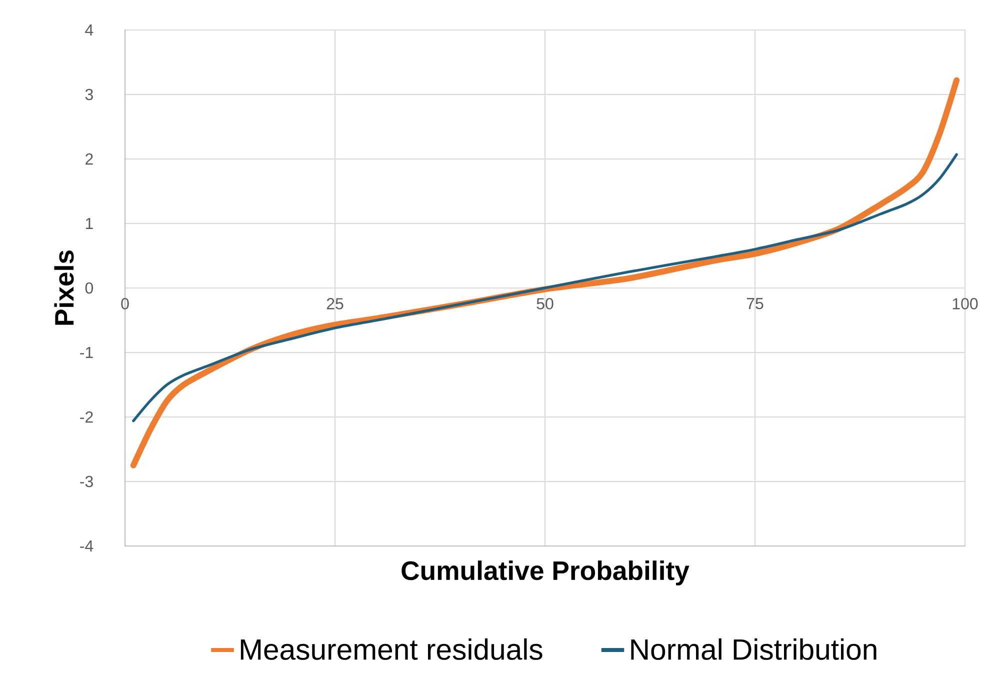  What do you see at coordinates (89, 94) in the screenshot?
I see `y-tick-label: 3` at bounding box center [89, 94].